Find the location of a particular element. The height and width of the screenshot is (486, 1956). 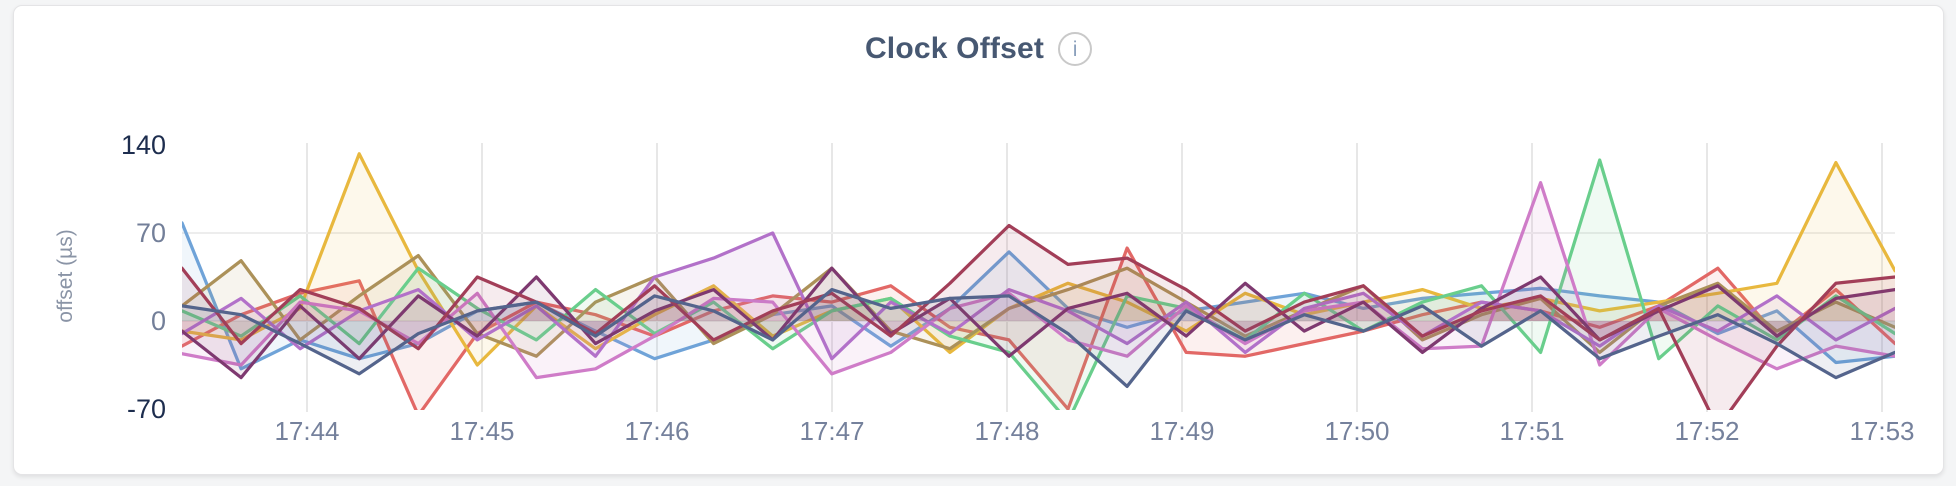

y-axis-tick-label: -70 is located at coordinates (146, 409).